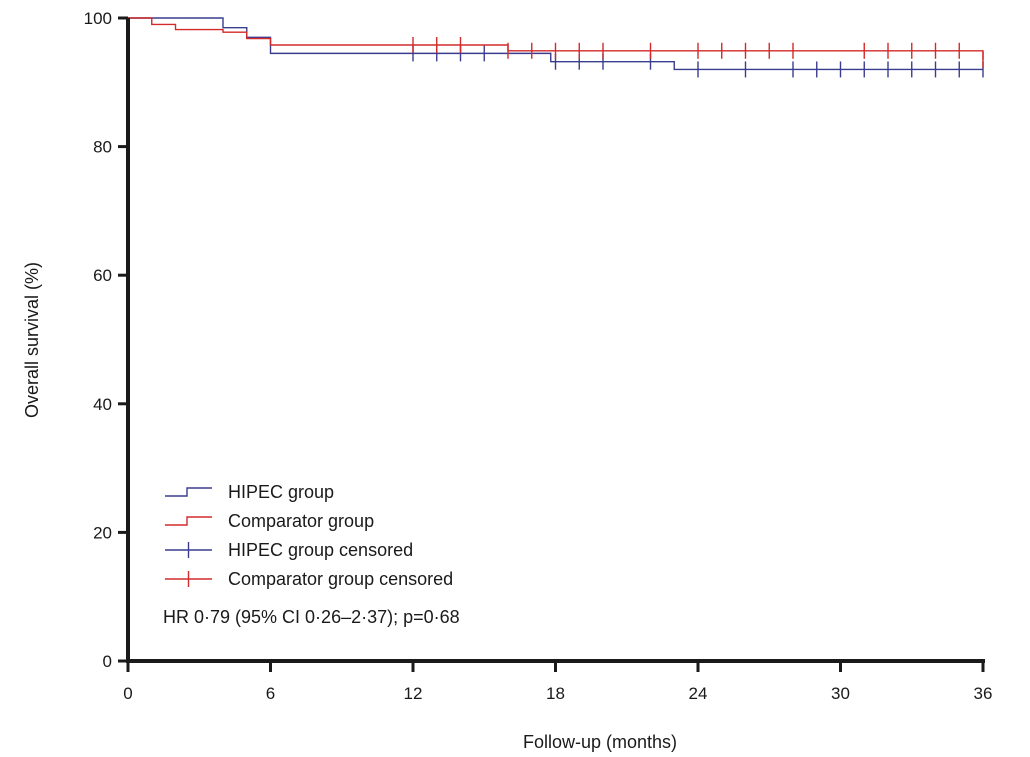 The height and width of the screenshot is (757, 1030). I want to click on y-axis-label: Overall survival (%), so click(32, 340).